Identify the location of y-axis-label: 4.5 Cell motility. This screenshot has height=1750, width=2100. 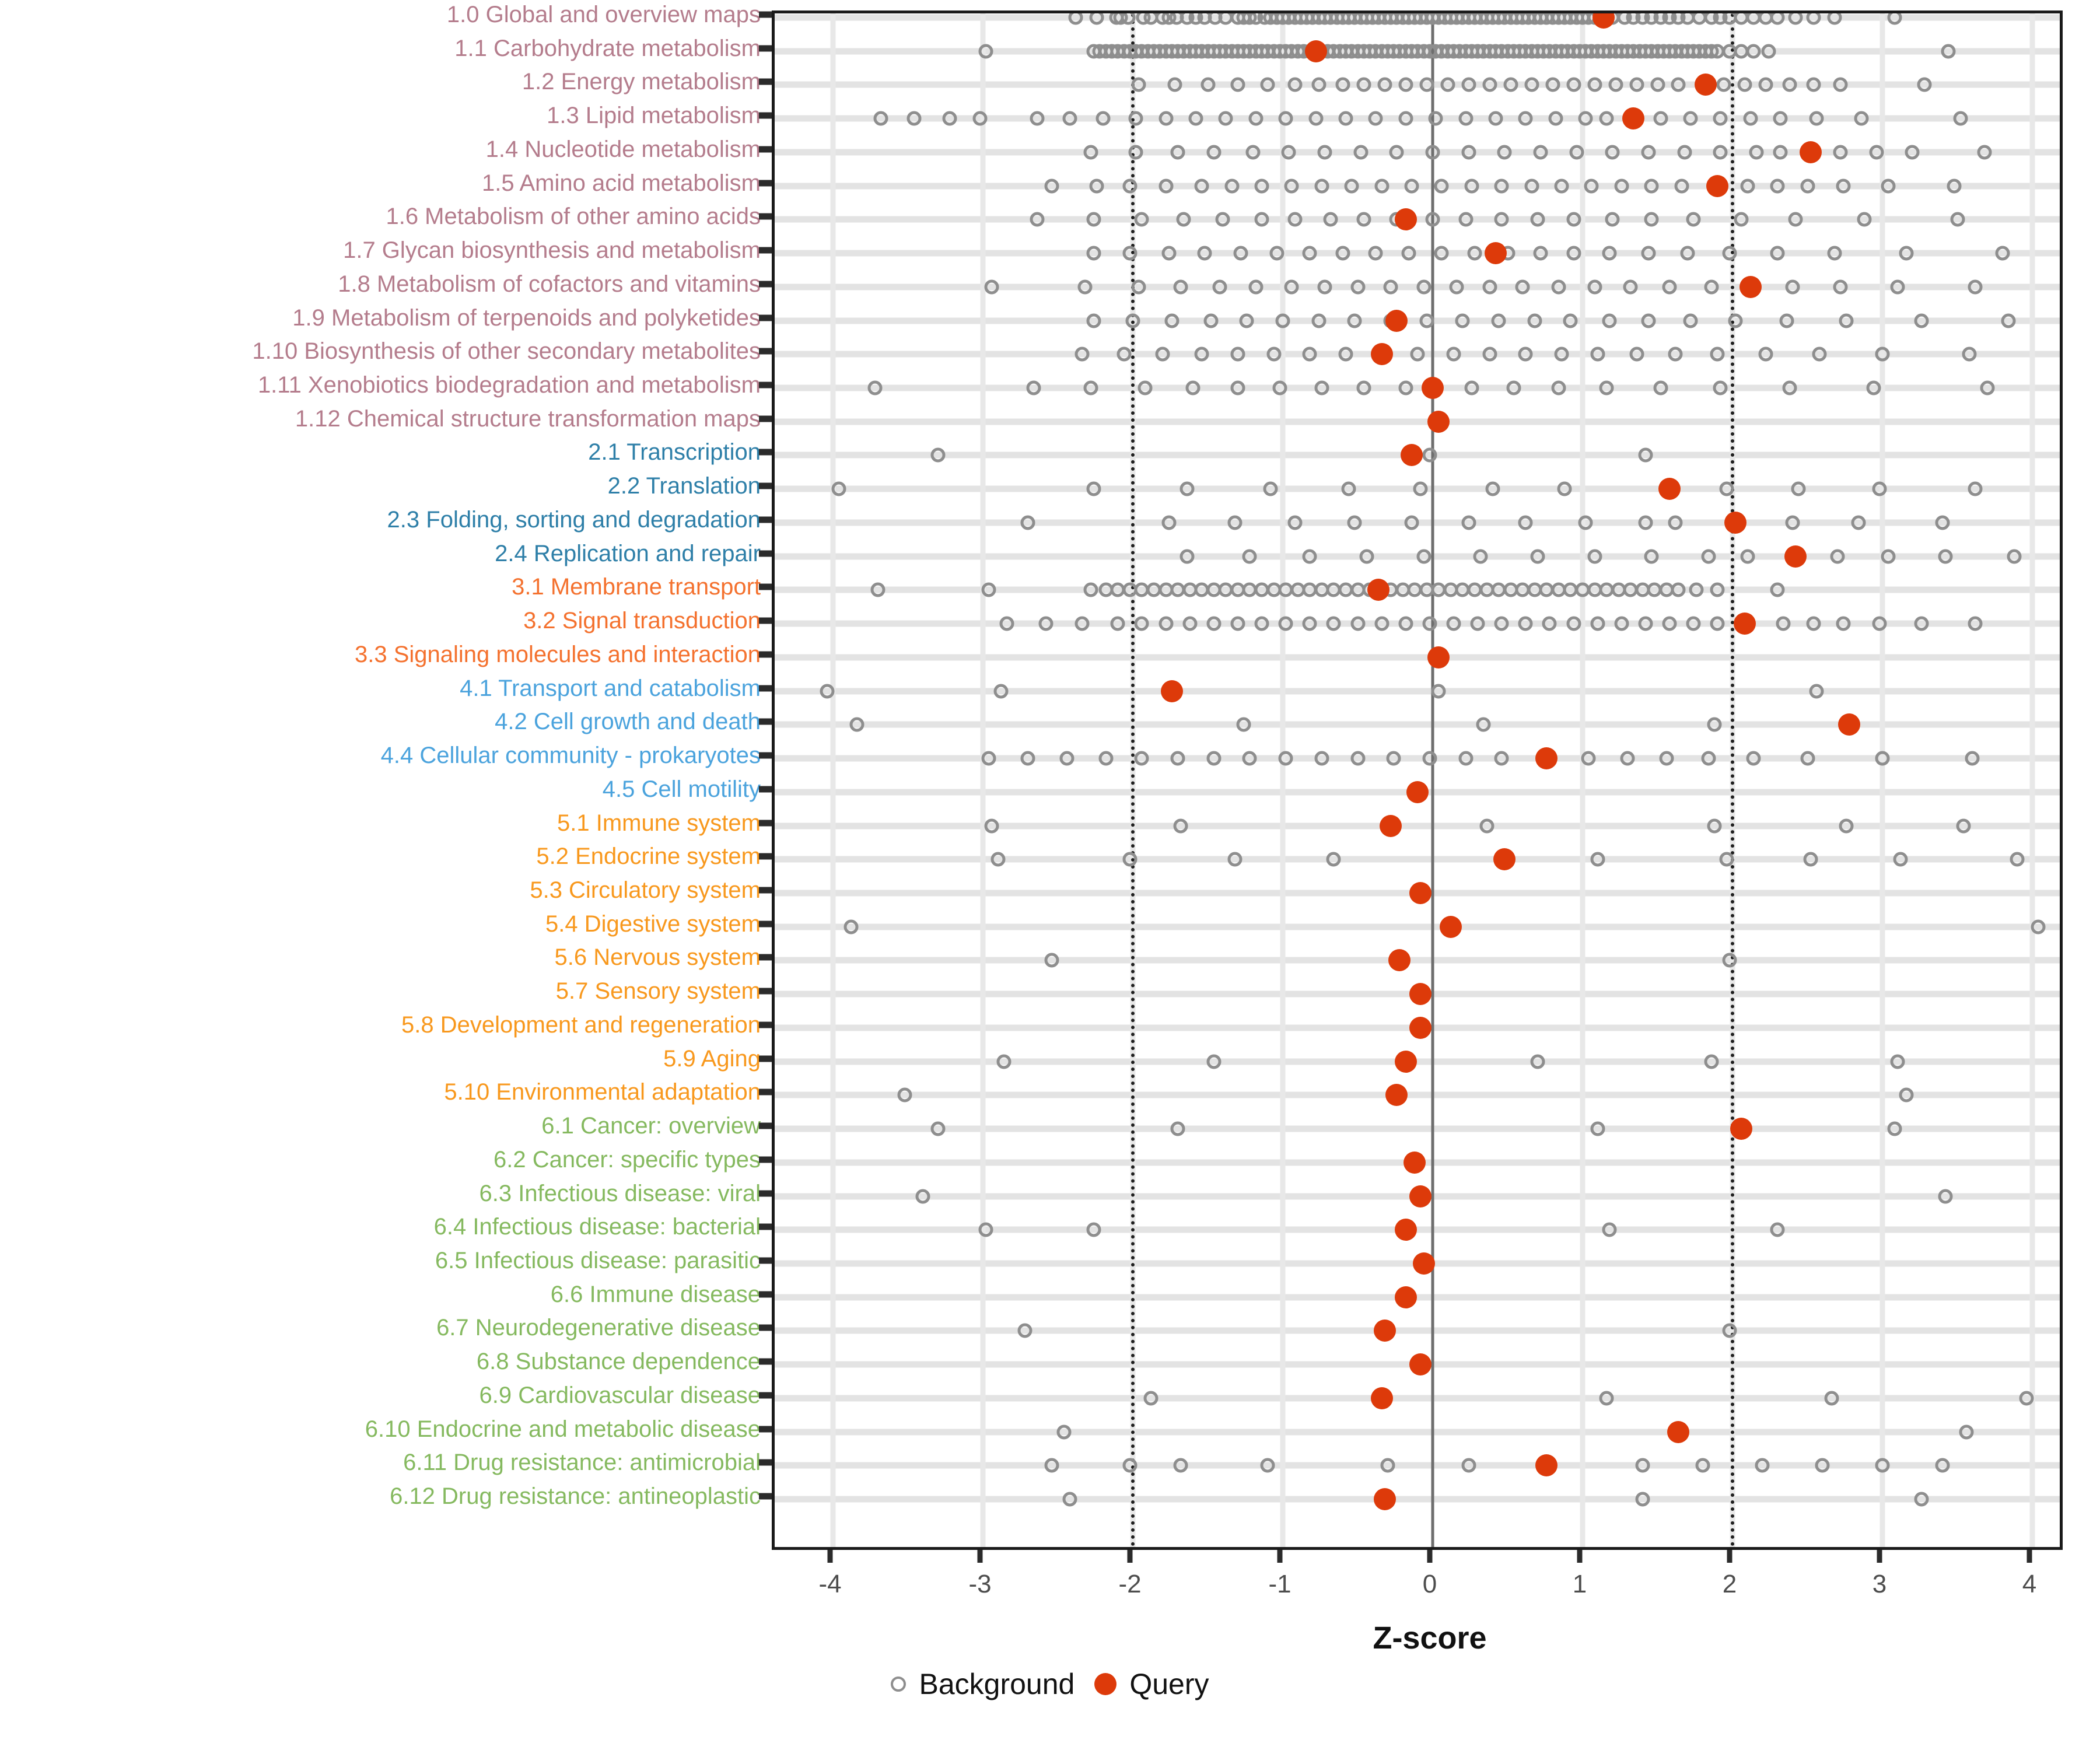
(681, 789).